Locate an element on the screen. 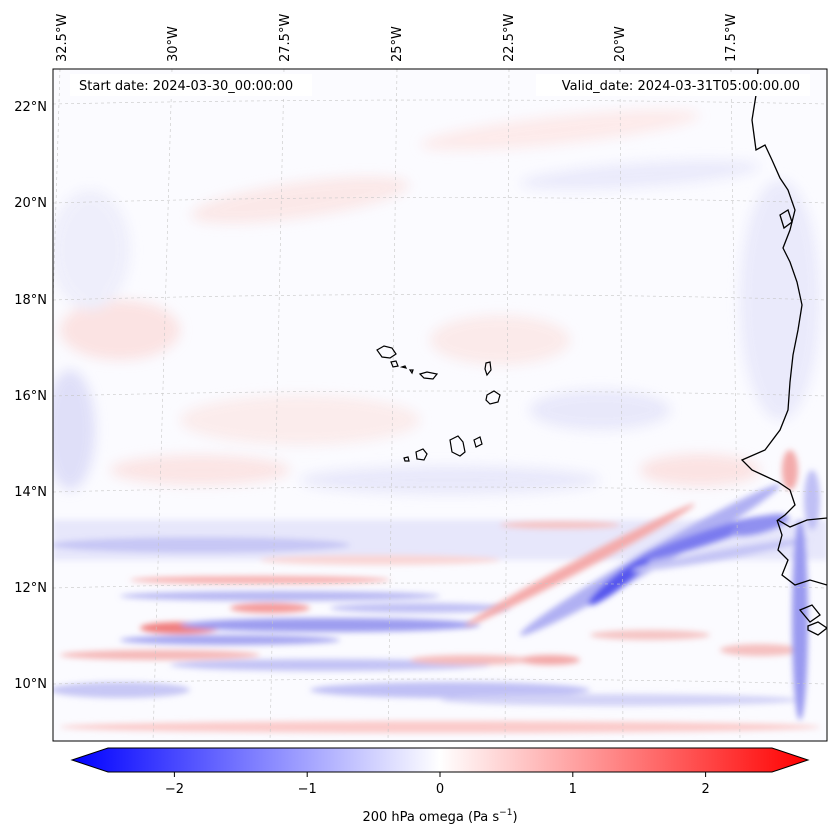 The height and width of the screenshot is (839, 837). lat-label: 12°N is located at coordinates (30, 588).